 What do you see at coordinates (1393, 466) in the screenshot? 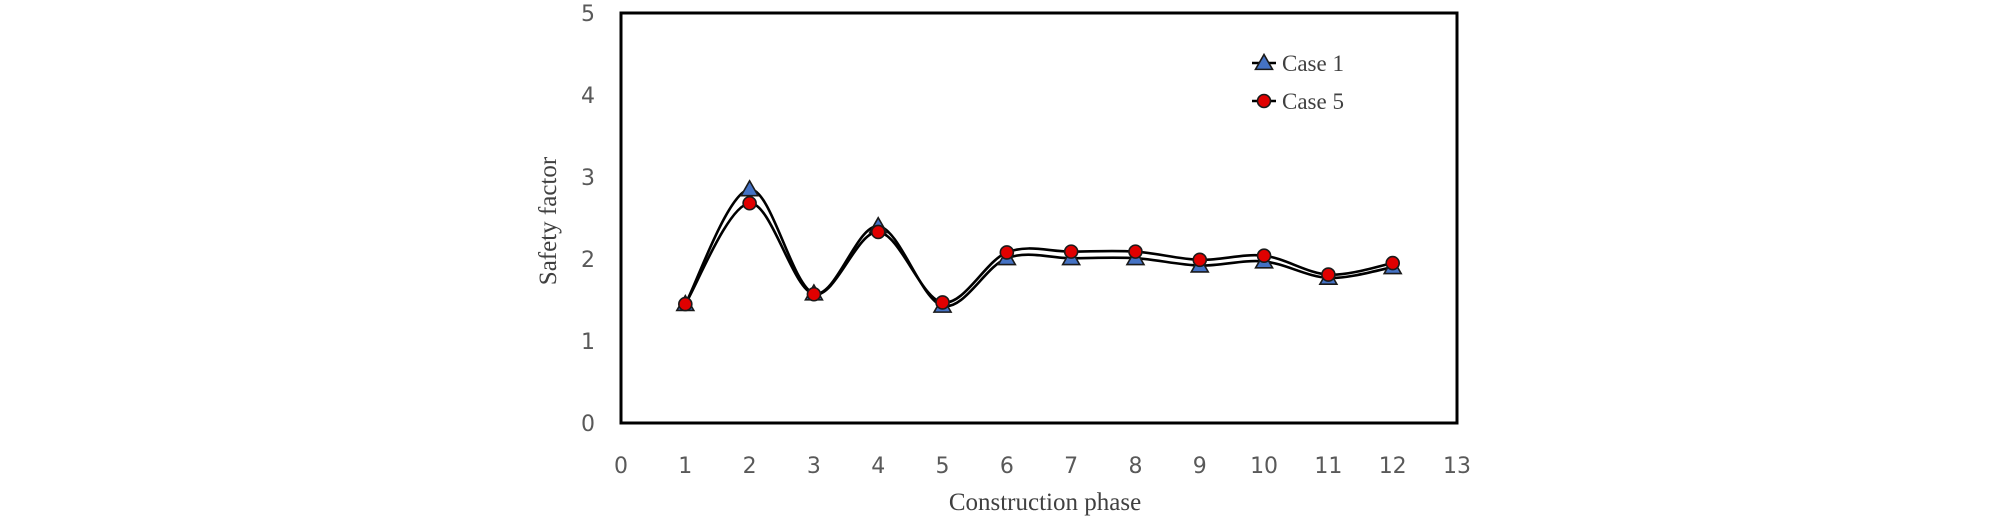
I see `x-tick-label: 12` at bounding box center [1393, 466].